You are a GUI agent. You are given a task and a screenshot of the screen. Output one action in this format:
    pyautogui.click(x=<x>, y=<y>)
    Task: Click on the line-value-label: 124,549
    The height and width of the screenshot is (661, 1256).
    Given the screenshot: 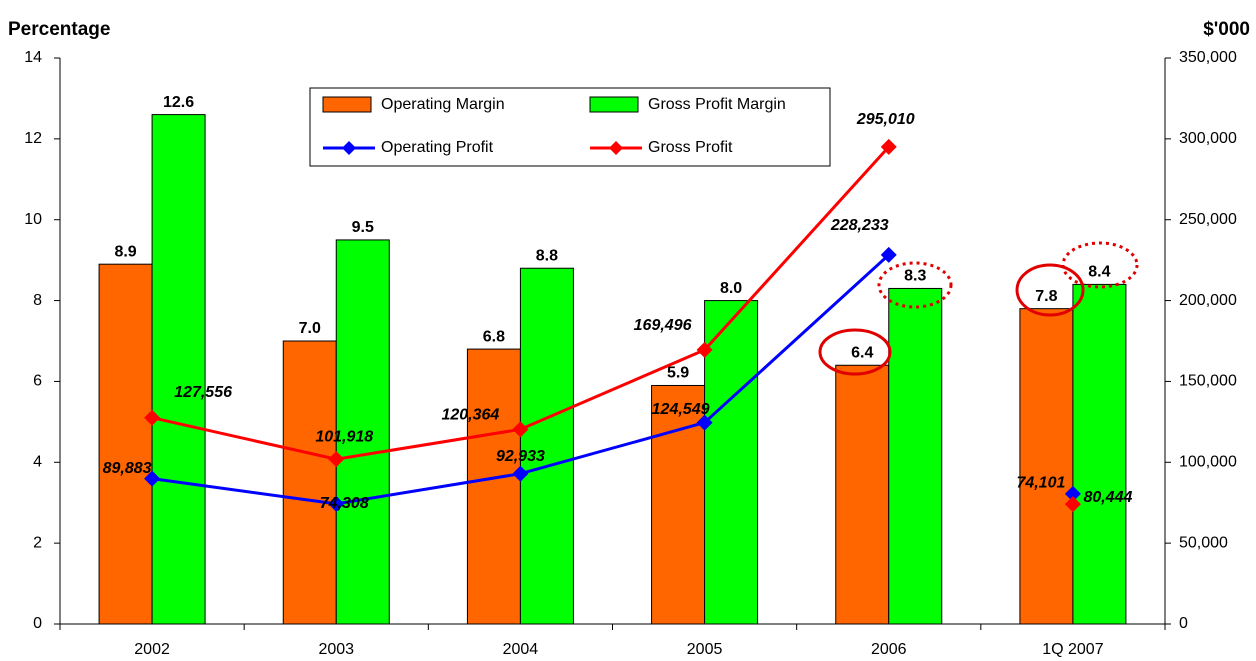 What is the action you would take?
    pyautogui.click(x=681, y=409)
    